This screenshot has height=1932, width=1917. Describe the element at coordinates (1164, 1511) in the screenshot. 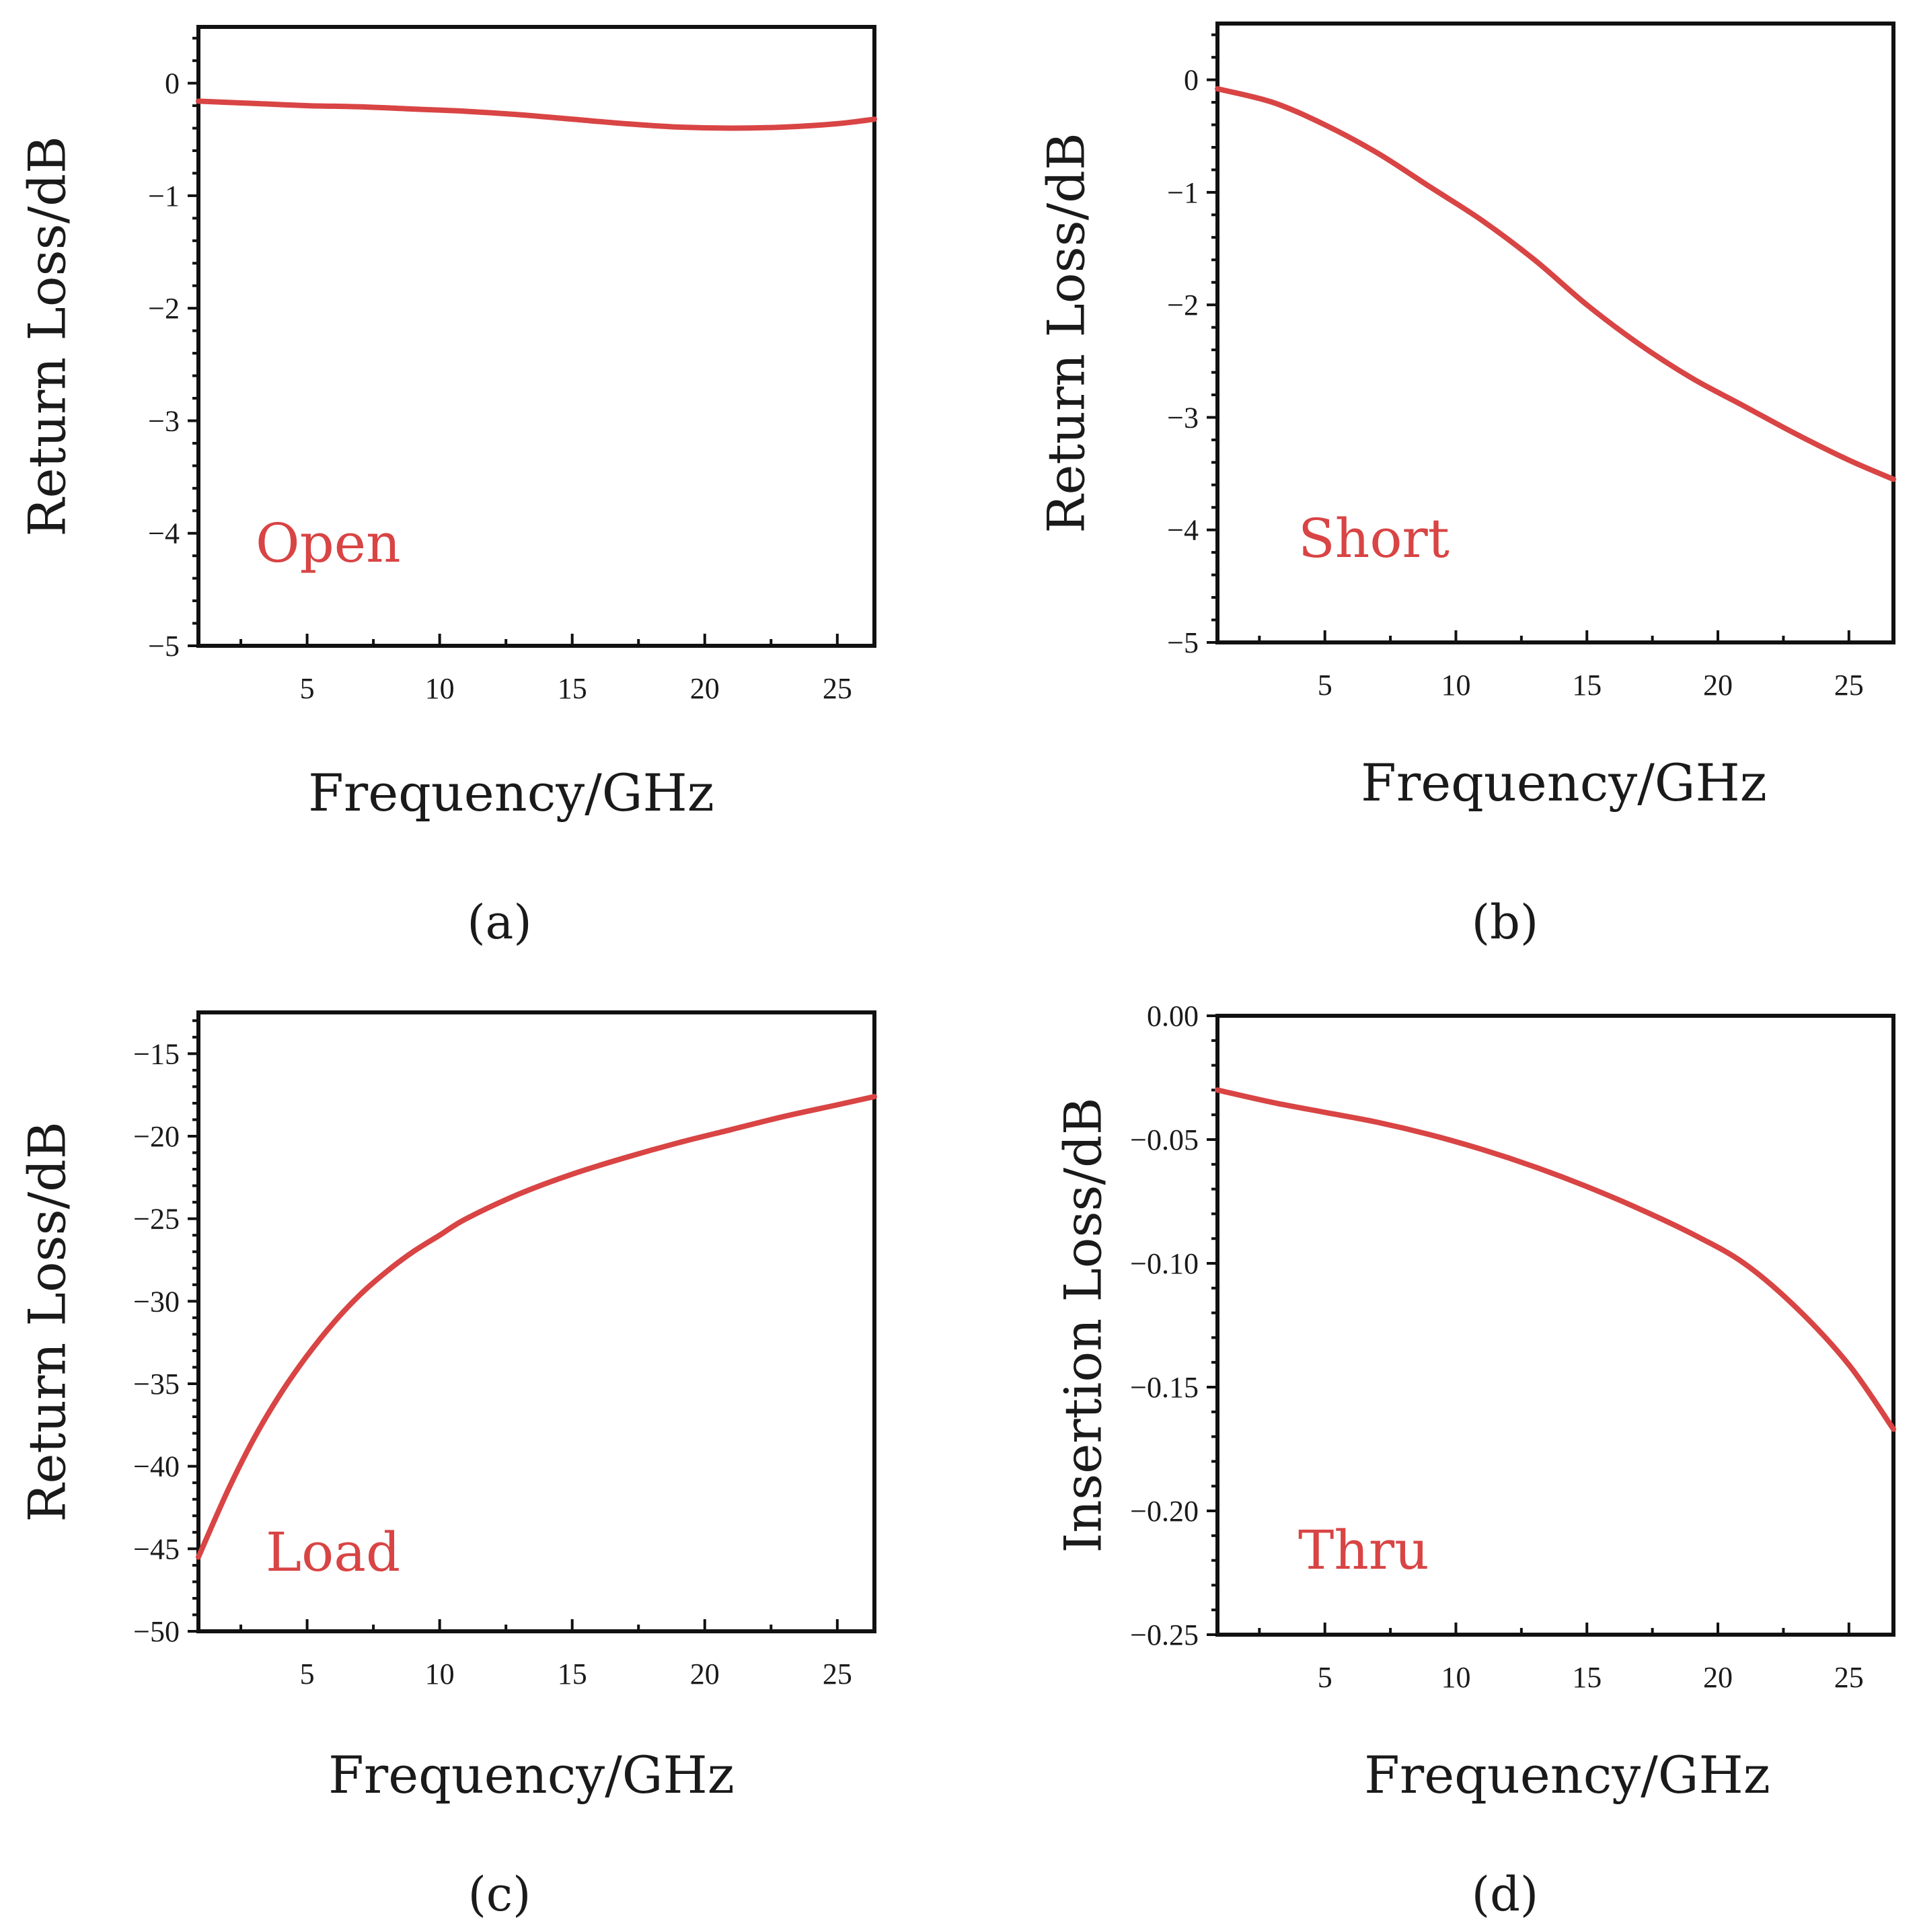

I see `y-tick-label: −0.20` at that location.